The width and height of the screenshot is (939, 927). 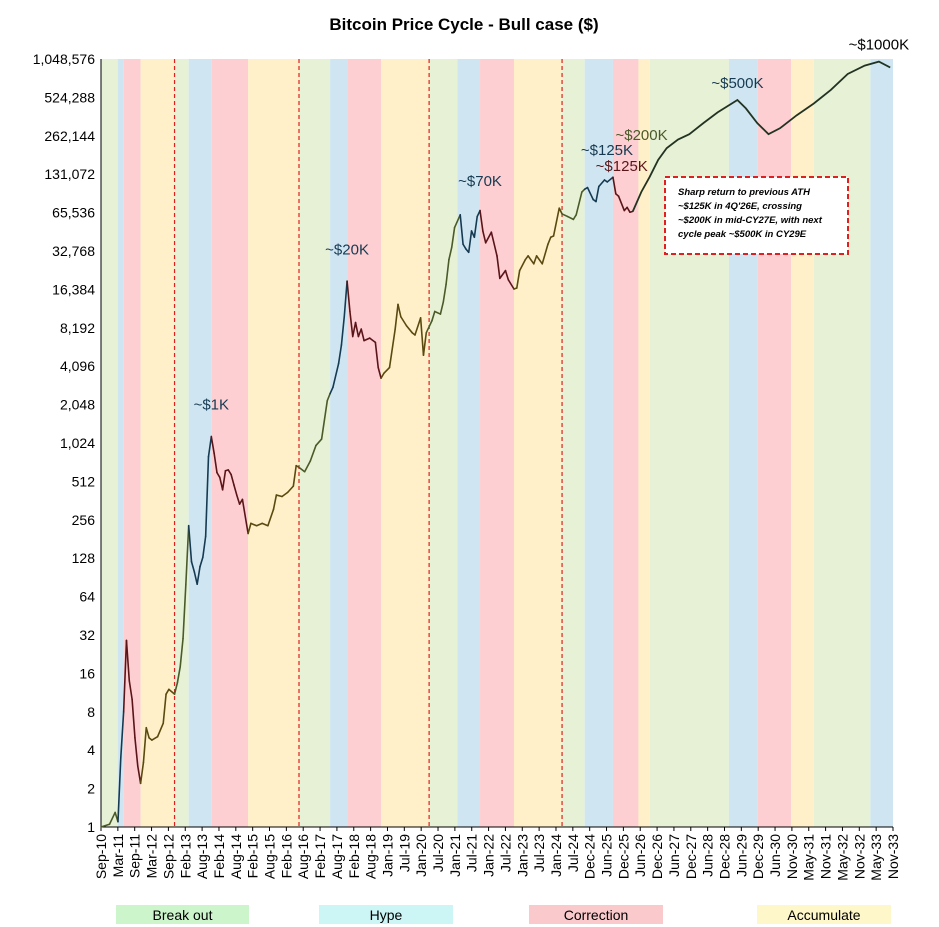 I want to click on y-tick-label: 1,024, so click(x=77, y=443).